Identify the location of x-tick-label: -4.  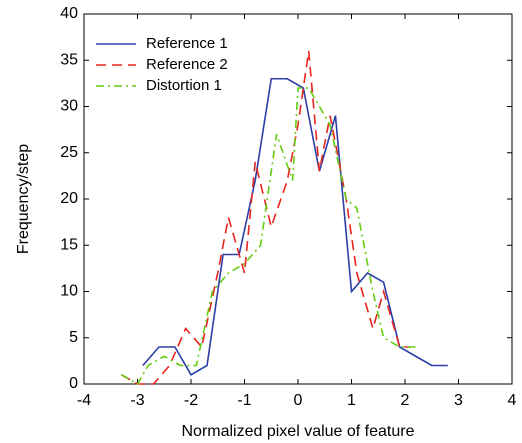
(84, 400).